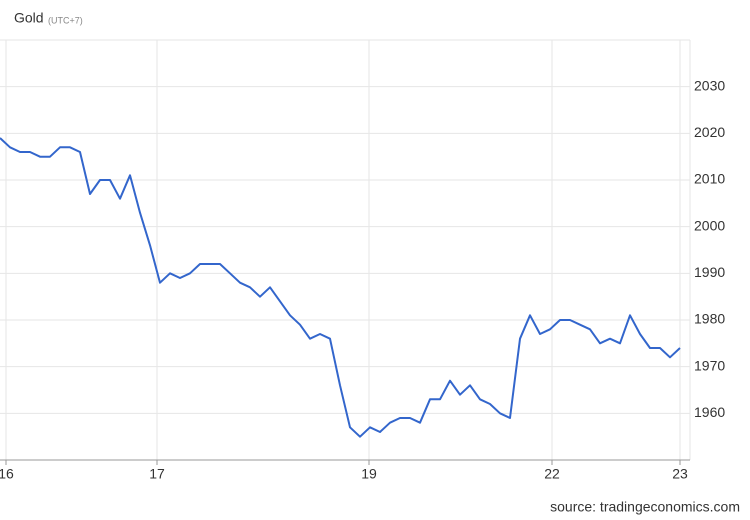  Describe the element at coordinates (645, 507) in the screenshot. I see `source: source: tradingeconomics.com` at that location.